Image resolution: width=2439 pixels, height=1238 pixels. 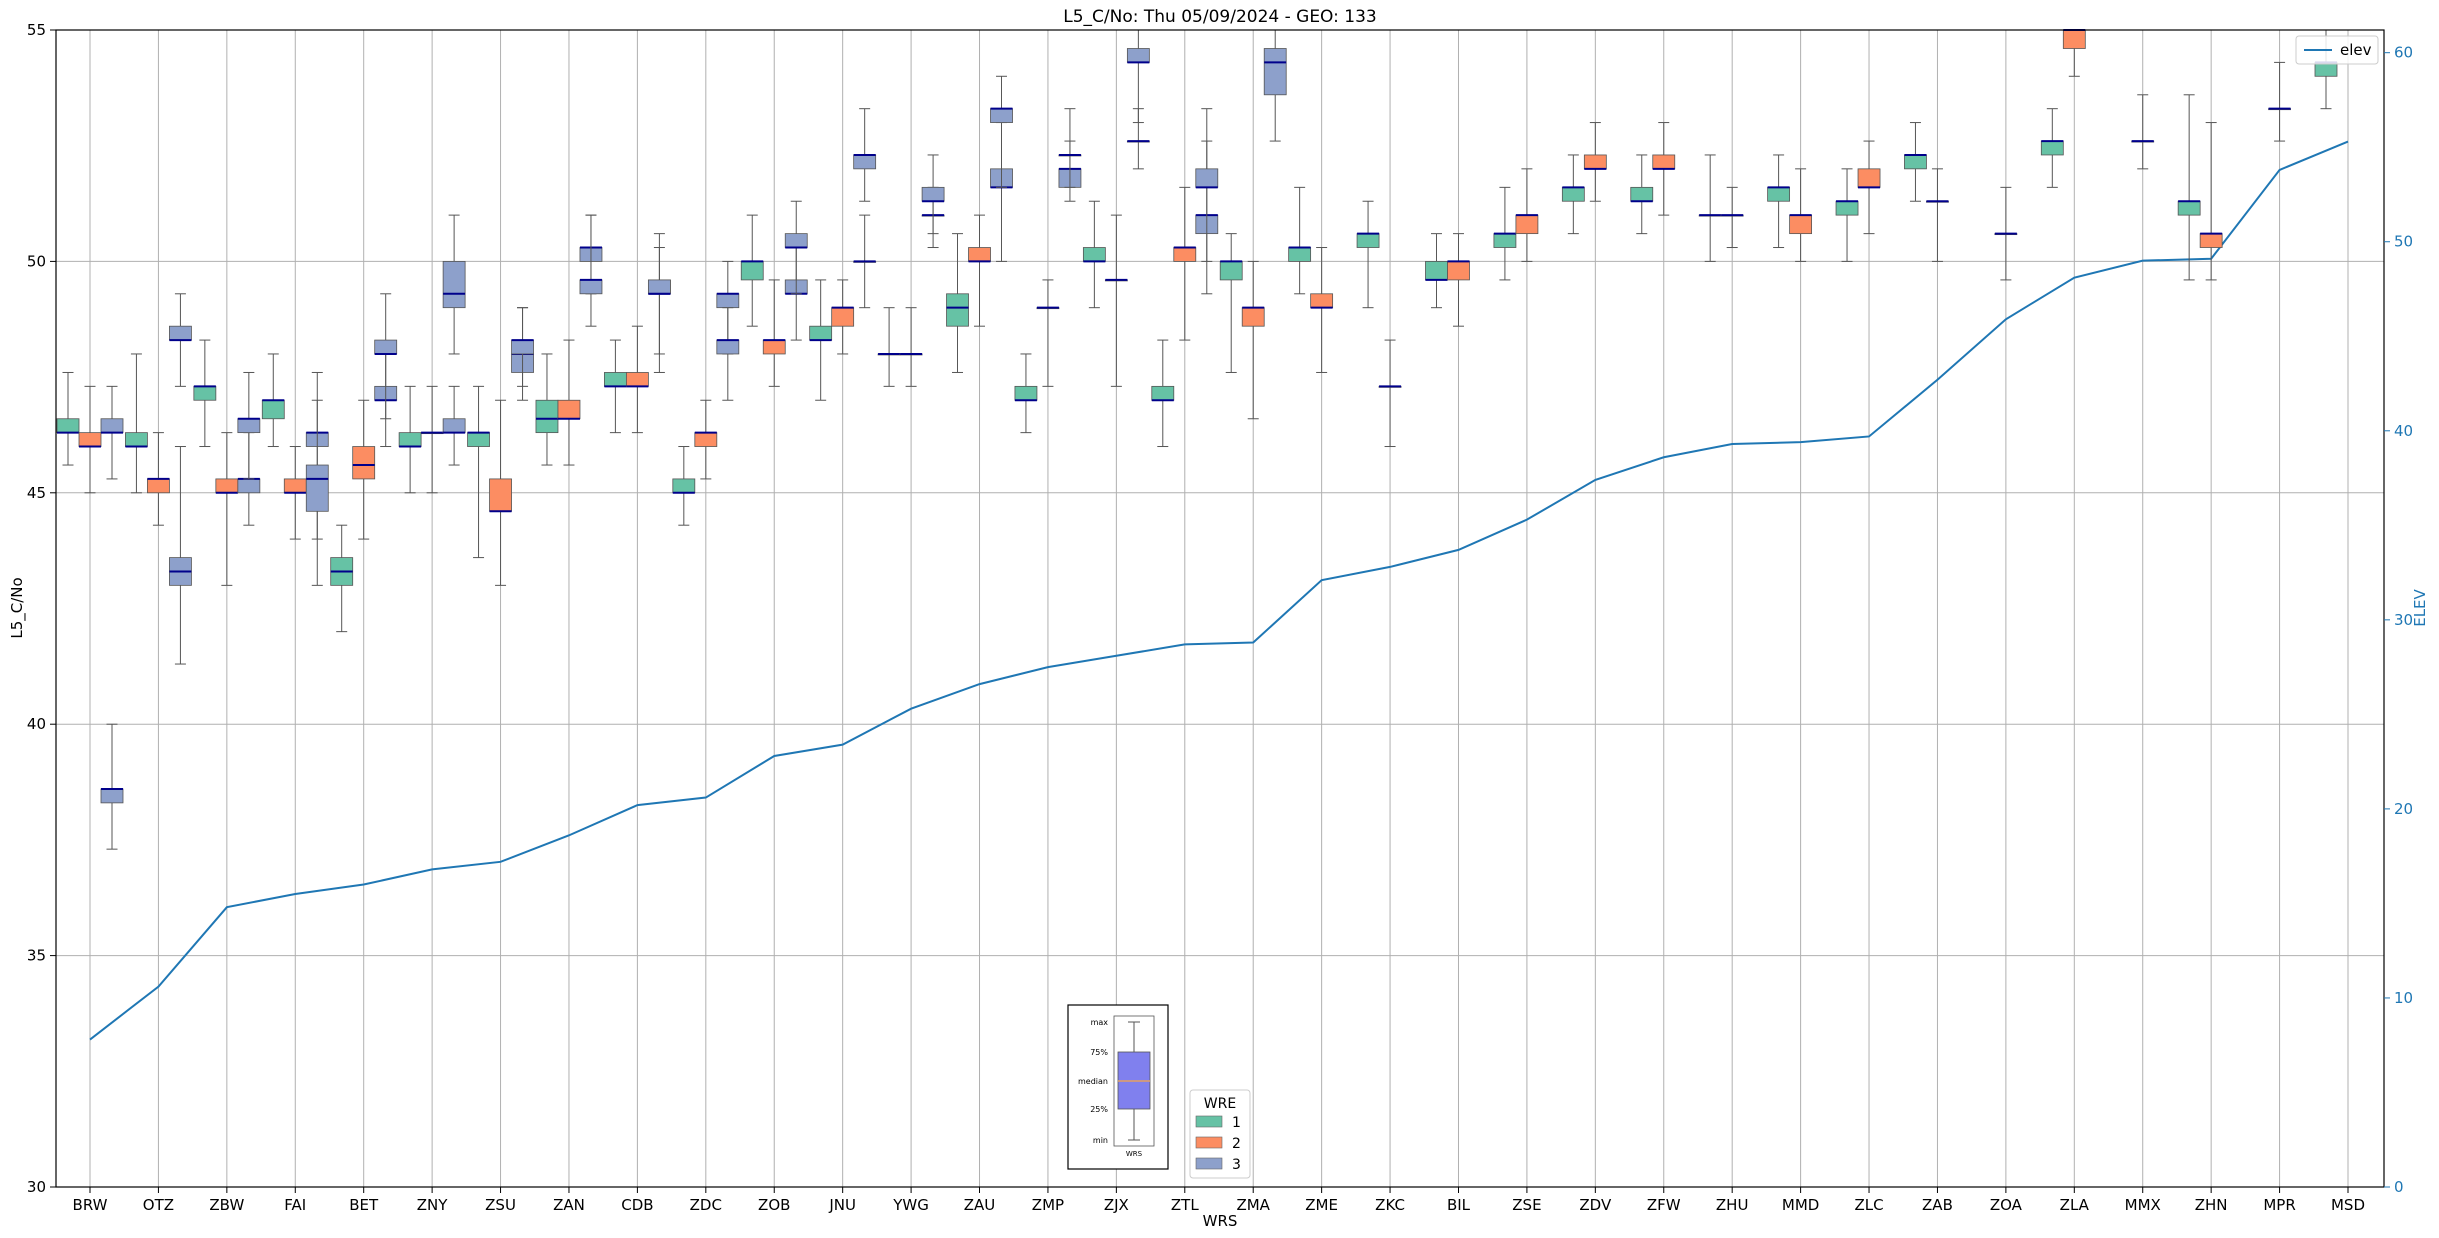 I want to click on y-tick-label: 55, so click(x=36, y=30).